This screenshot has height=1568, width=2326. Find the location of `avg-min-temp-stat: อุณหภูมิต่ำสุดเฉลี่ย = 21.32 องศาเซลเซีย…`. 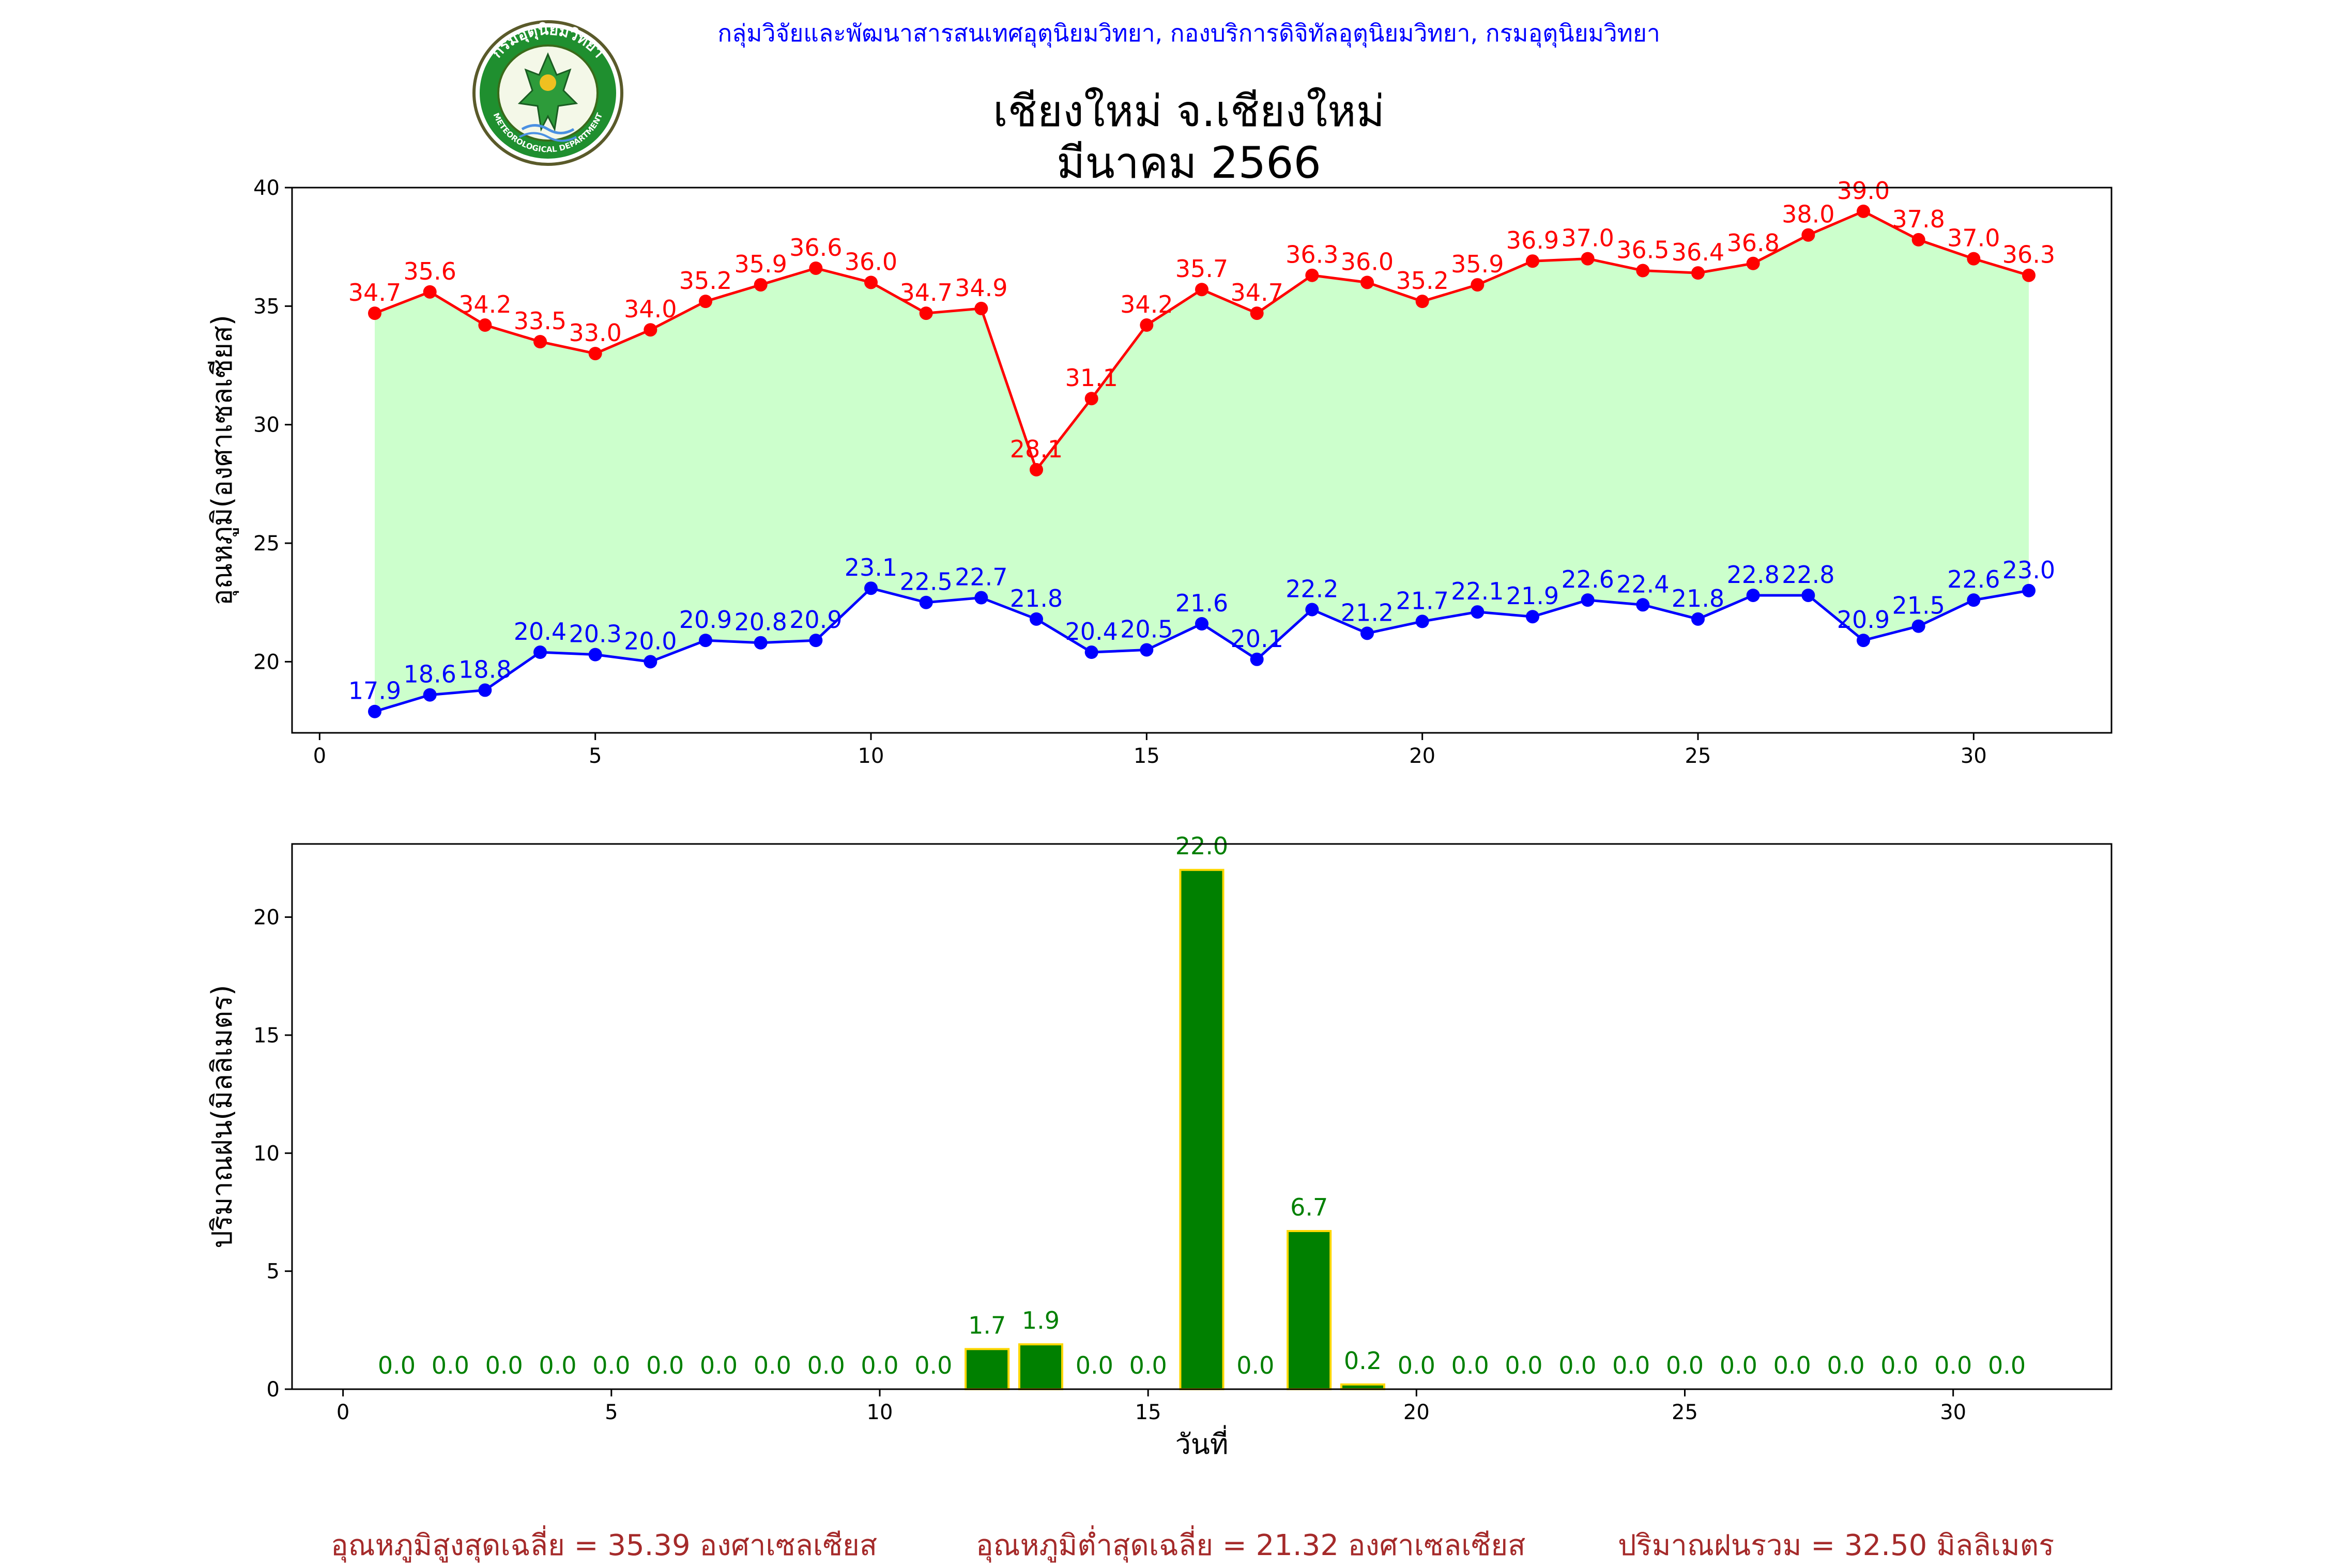

avg-min-temp-stat: อุณหภูมิต่ำสุดเฉลี่ย = 21.32 องศาเซลเซีย… is located at coordinates (1251, 1545).